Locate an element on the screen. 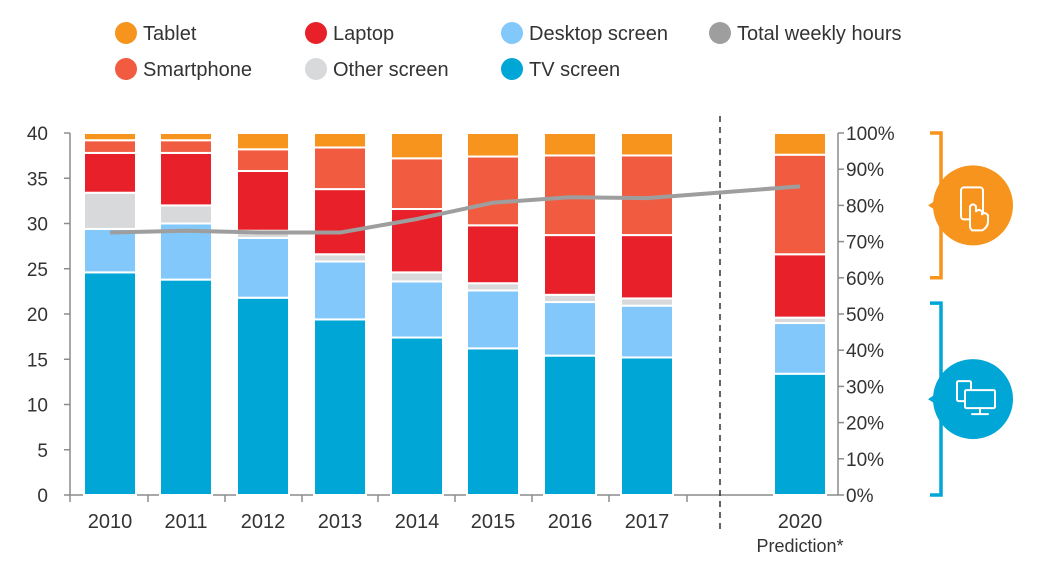 Image resolution: width=1038 pixels, height=569 pixels. bar-desktop-screen-2013 is located at coordinates (340, 290).